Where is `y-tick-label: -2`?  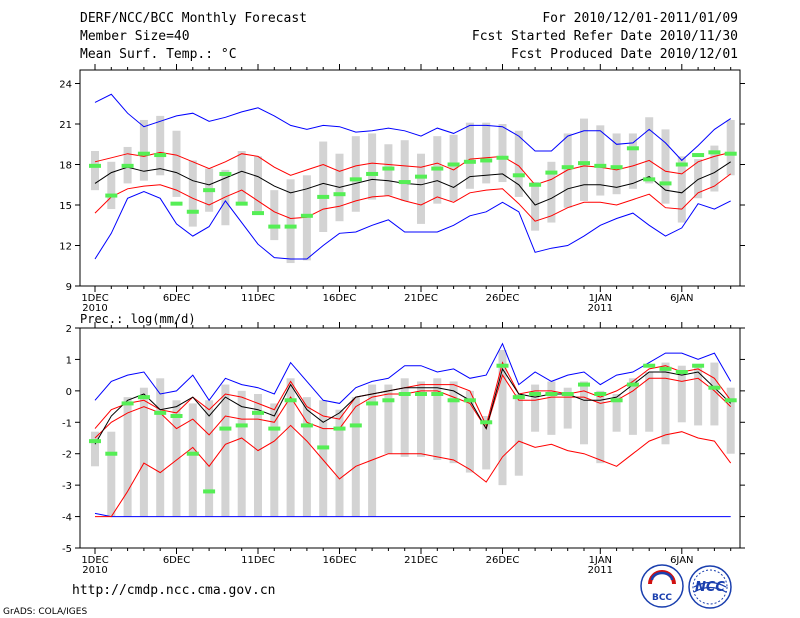
y-tick-label: -2 is located at coordinates (67, 455).